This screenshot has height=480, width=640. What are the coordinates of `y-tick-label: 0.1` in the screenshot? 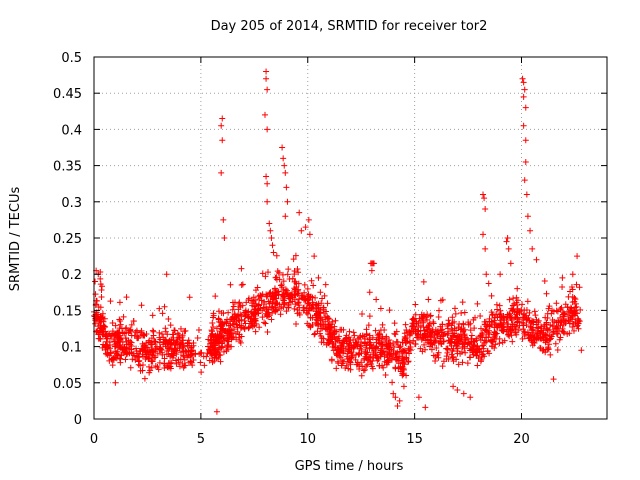 It's located at (71, 348).